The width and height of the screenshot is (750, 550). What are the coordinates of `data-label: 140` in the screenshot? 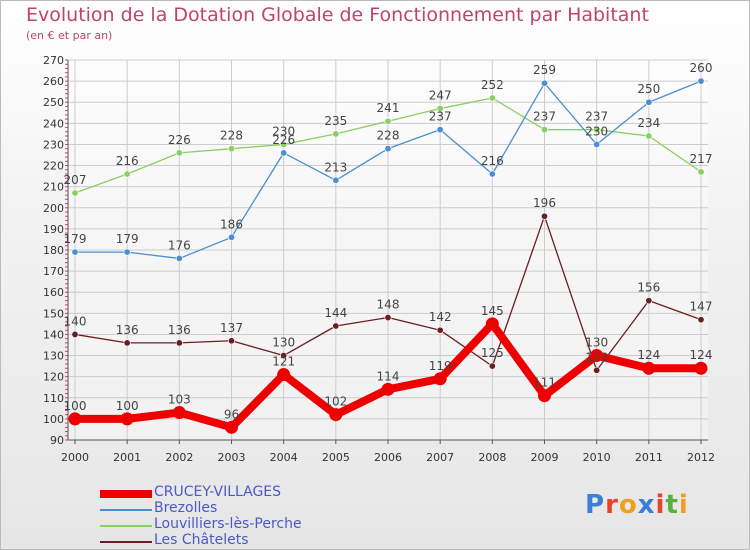 It's located at (75, 321).